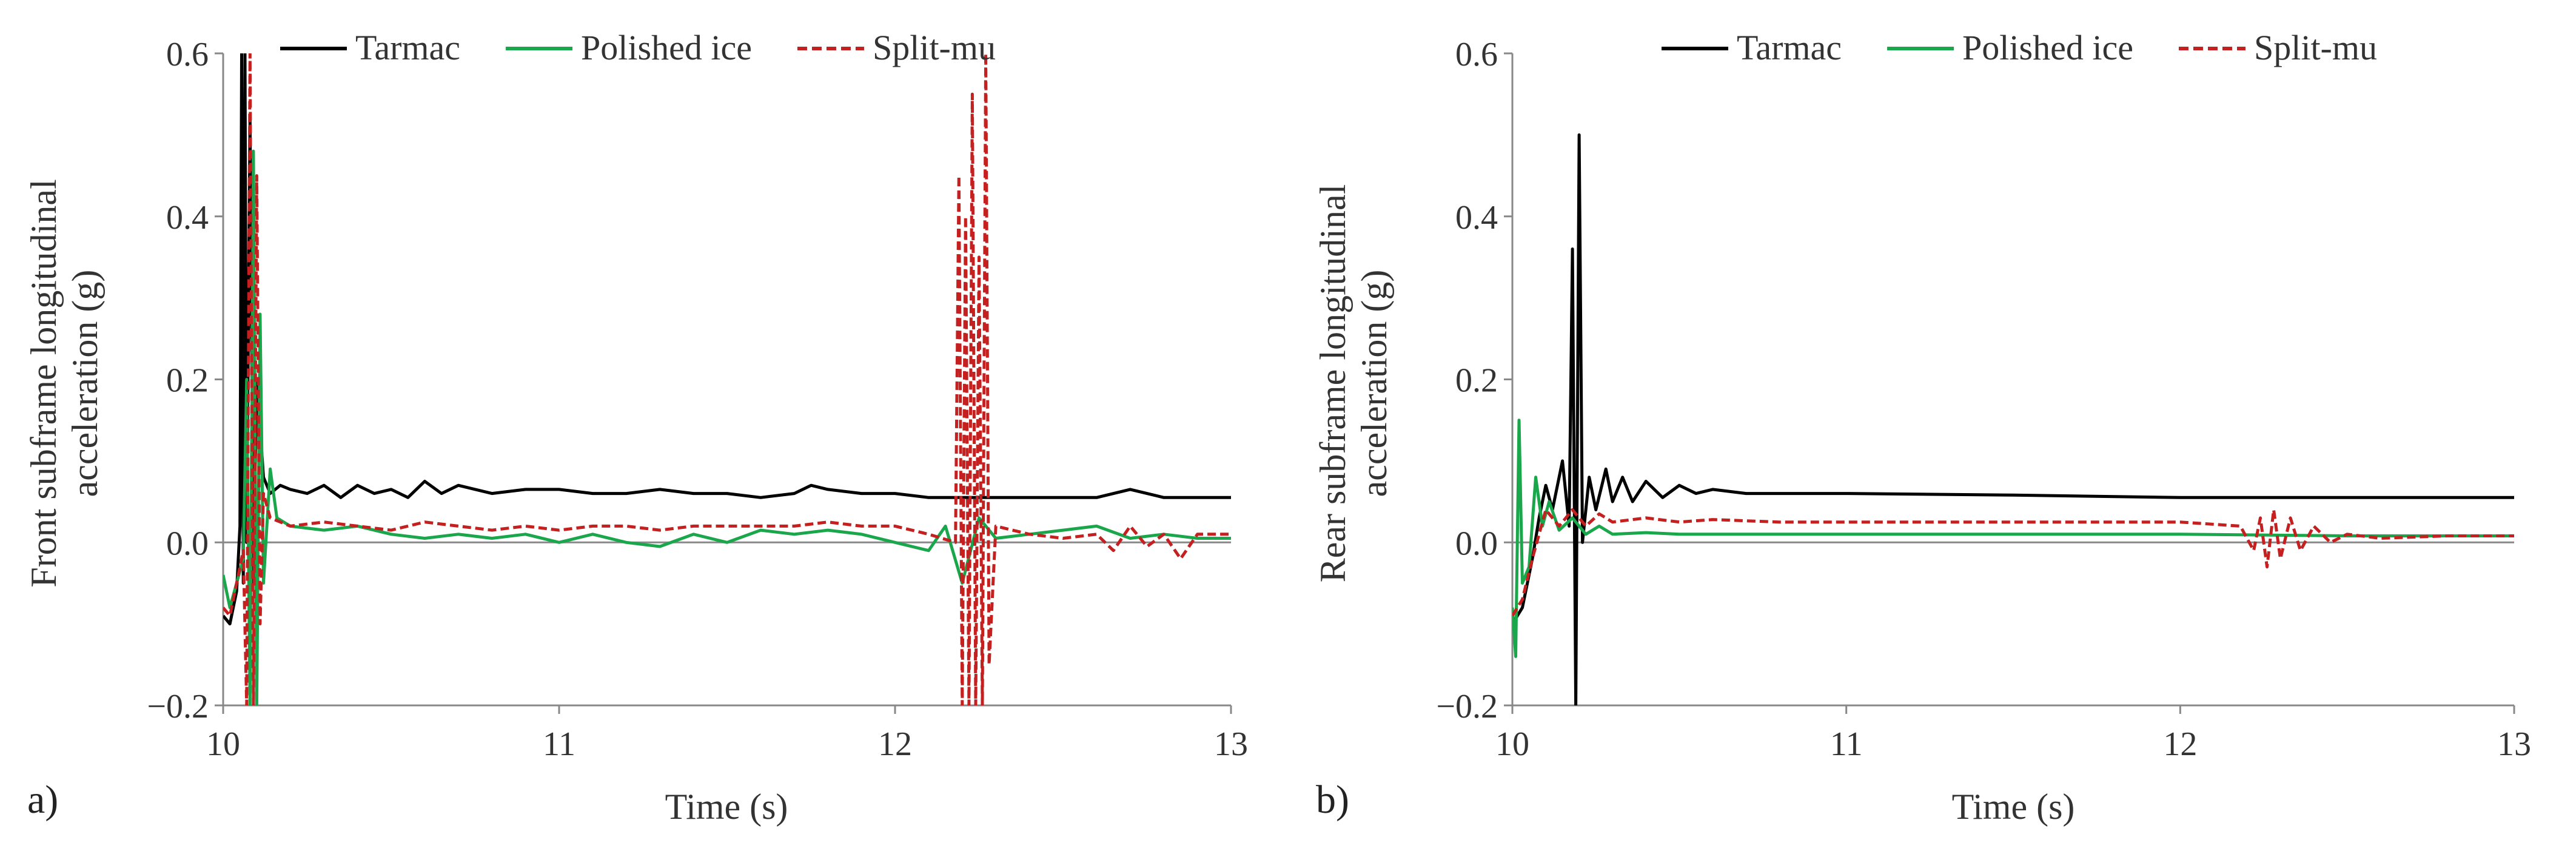  I want to click on series-line-split-mu, so click(2013, 563).